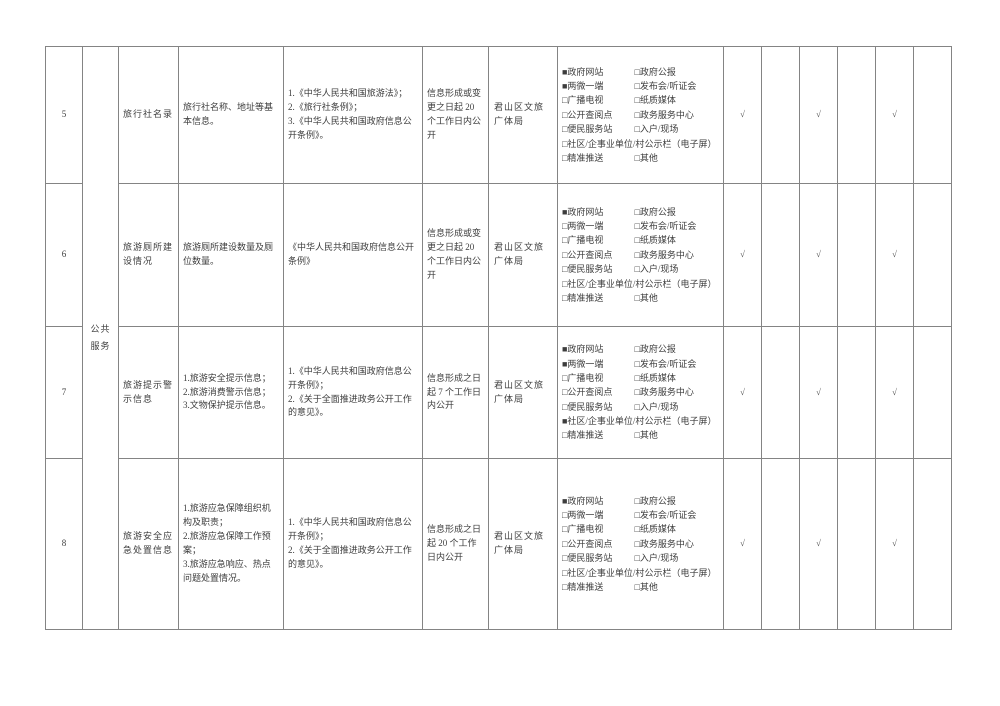 Image resolution: width=1000 pixels, height=706 pixels. What do you see at coordinates (64, 544) in the screenshot?
I see `row-number-cell: 8` at bounding box center [64, 544].